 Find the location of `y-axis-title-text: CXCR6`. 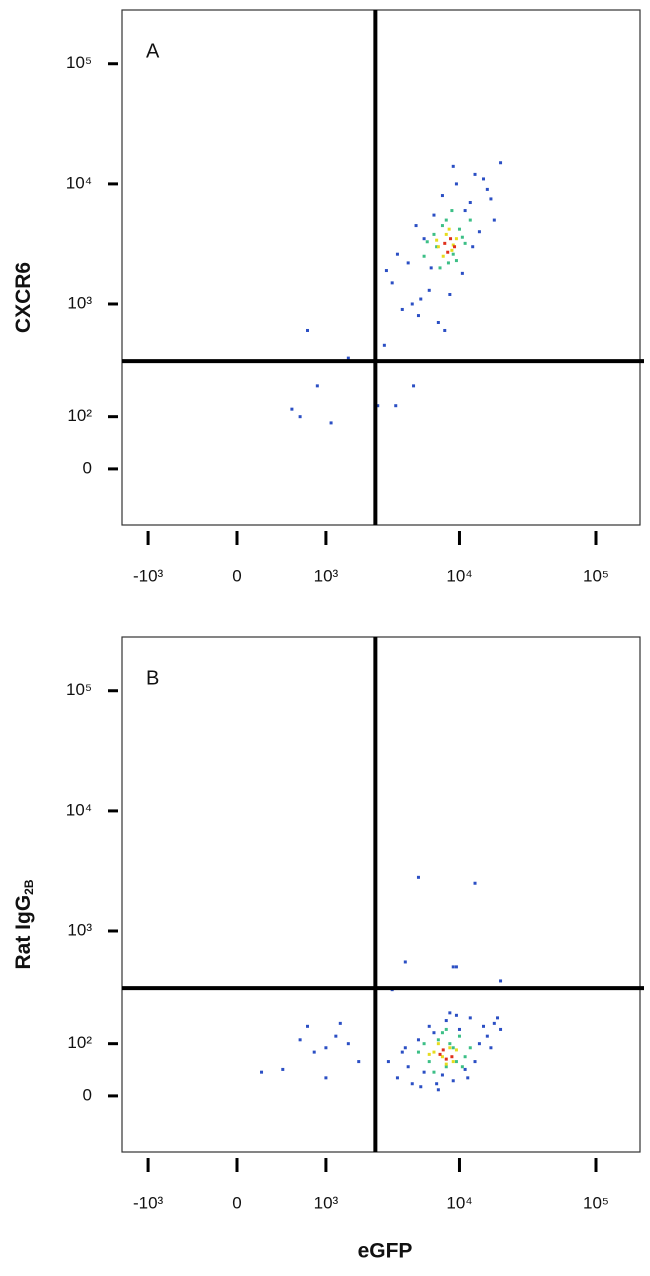

y-axis-title-text: CXCR6 is located at coordinates (23, 297).